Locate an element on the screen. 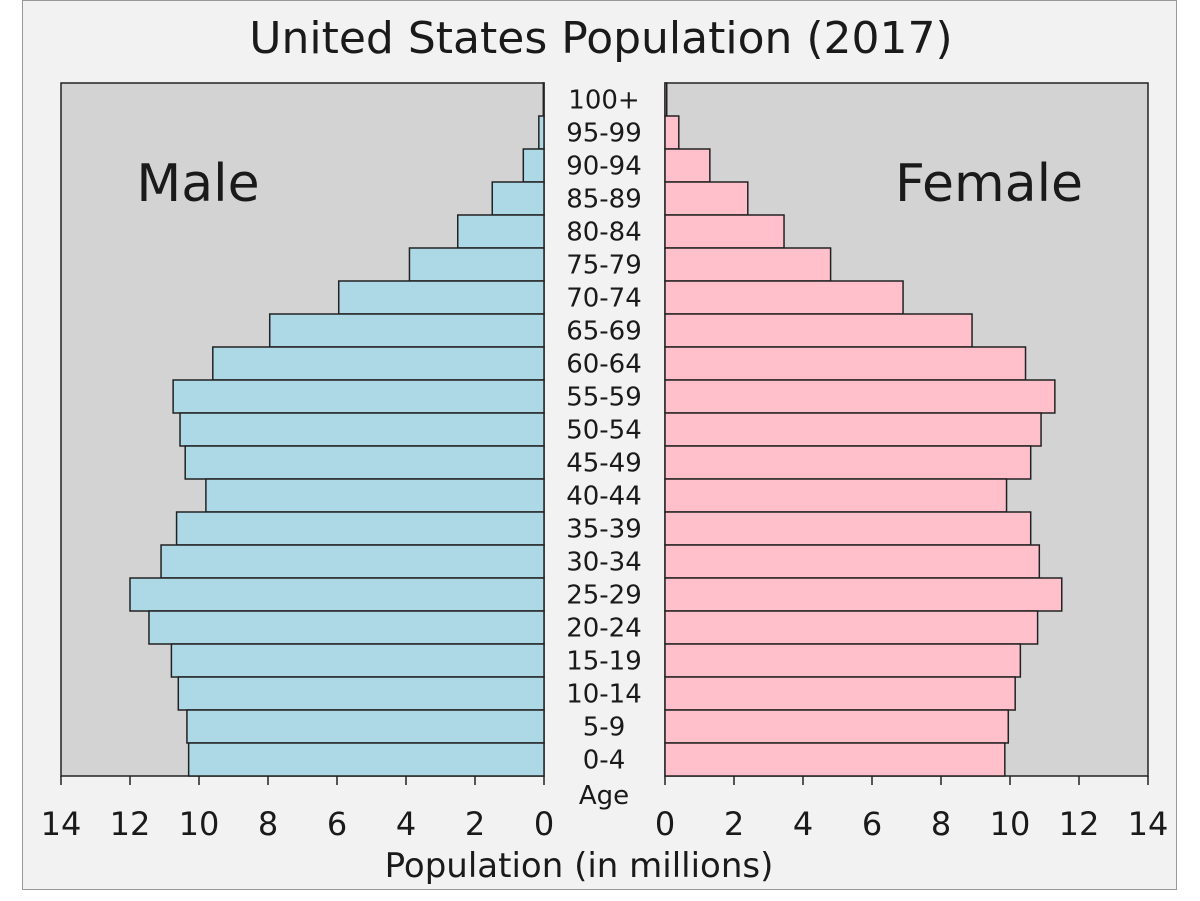  age-label: 40-44 is located at coordinates (604, 497).